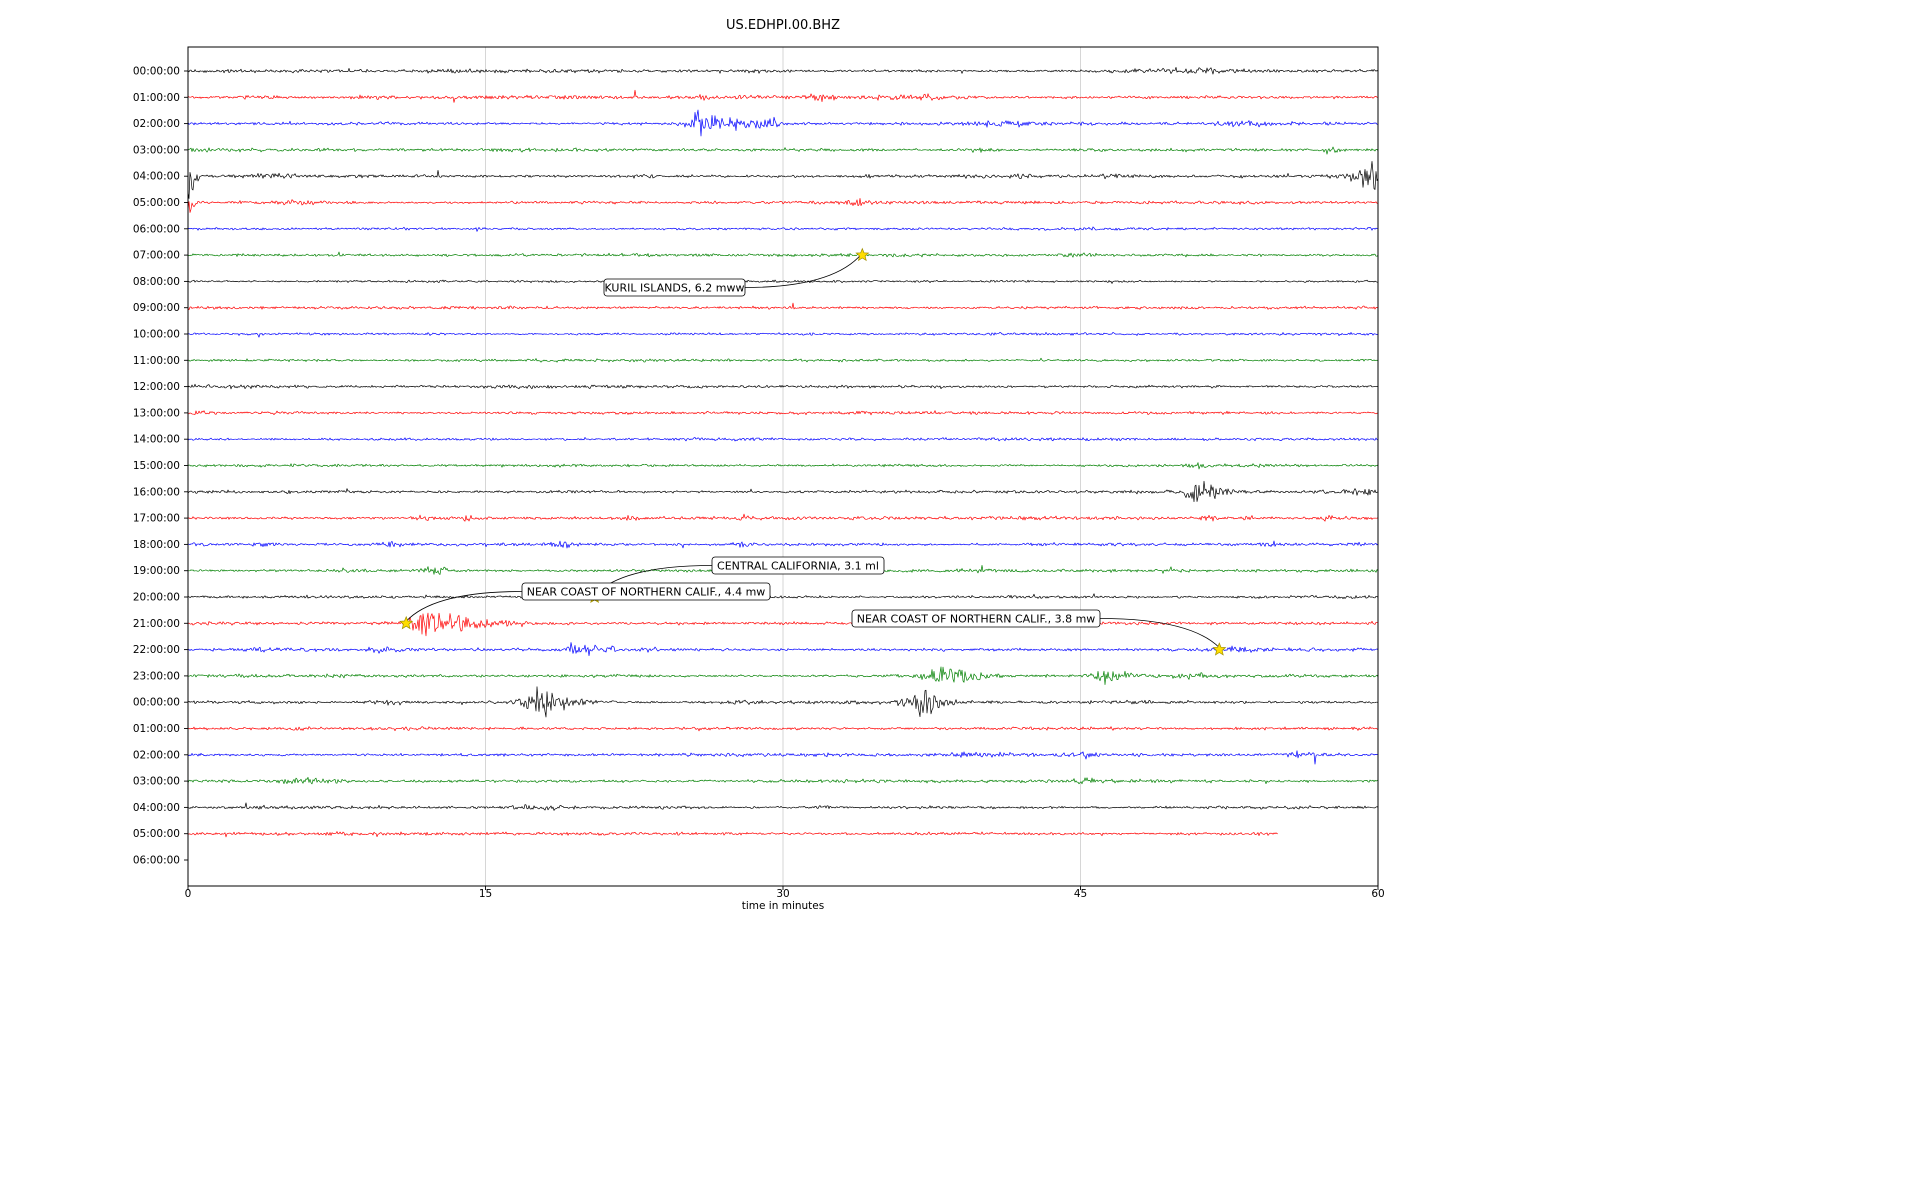  I want to click on x-tick-label: 45, so click(1080, 894).